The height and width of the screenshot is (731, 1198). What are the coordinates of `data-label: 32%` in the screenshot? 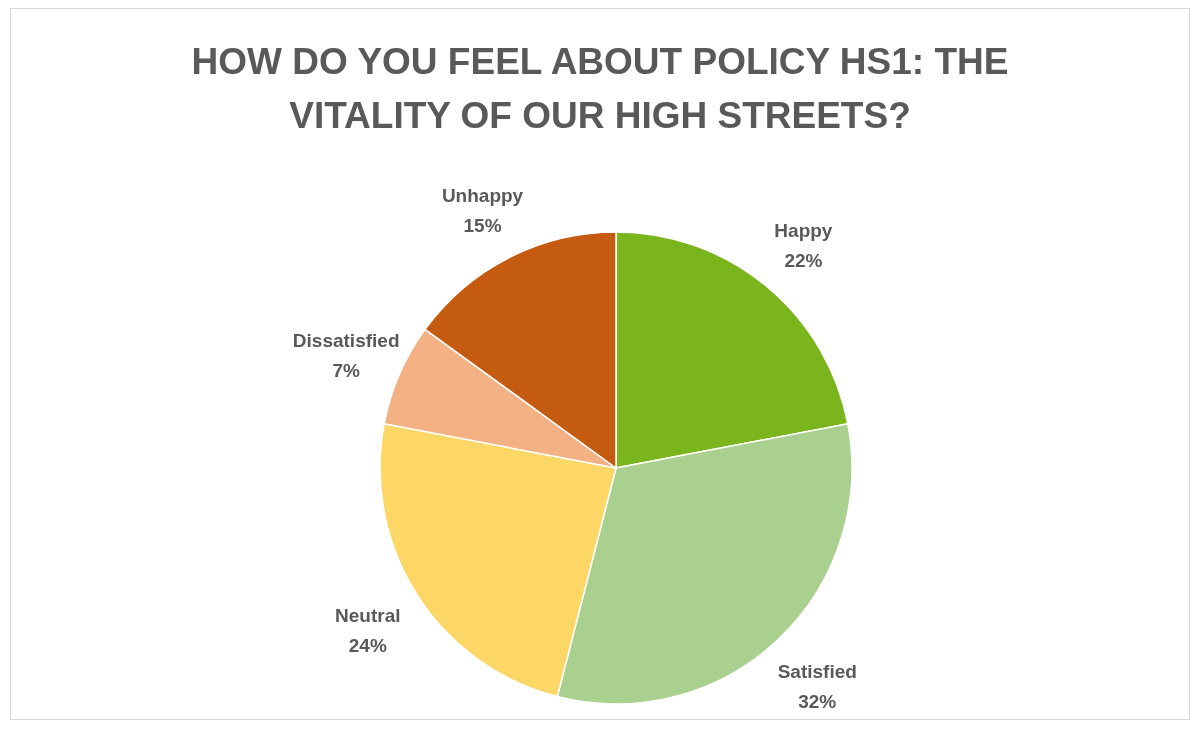 It's located at (817, 702).